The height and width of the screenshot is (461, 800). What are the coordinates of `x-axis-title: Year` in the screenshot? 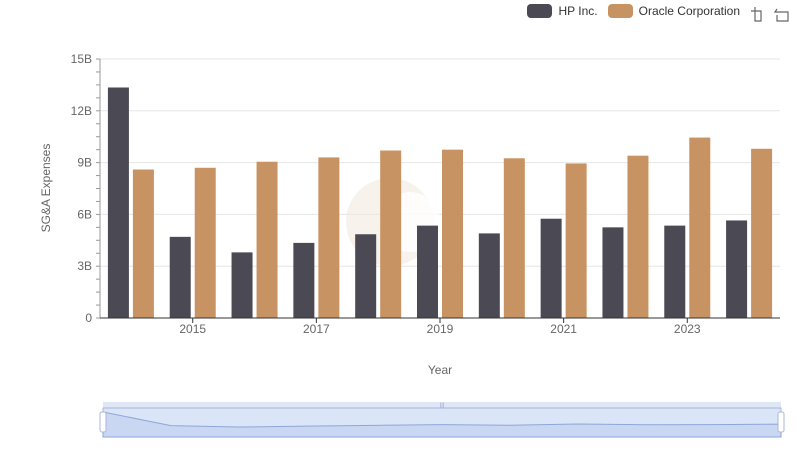 It's located at (440, 370).